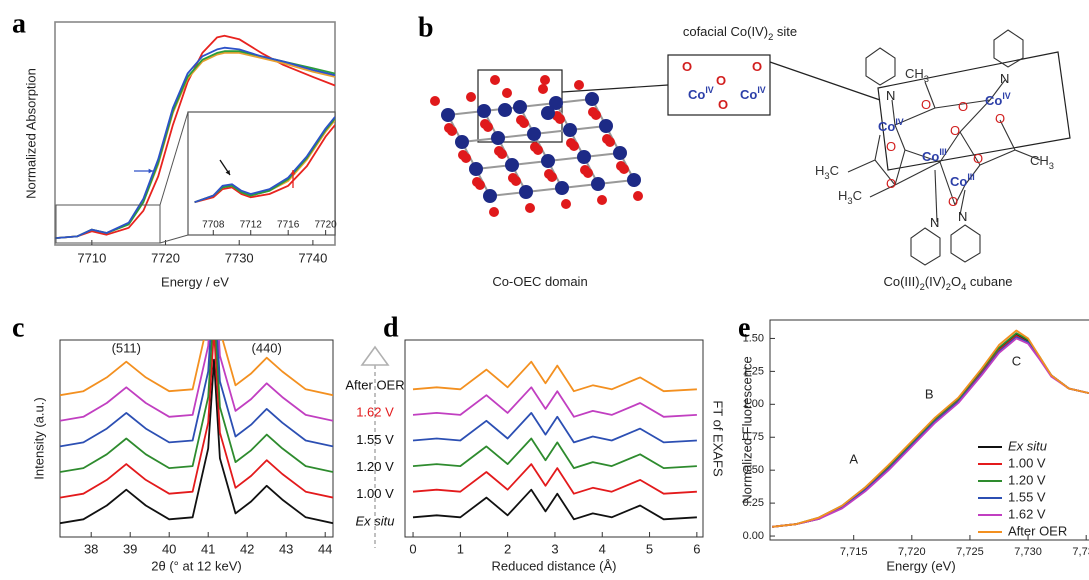  Describe the element at coordinates (391, 327) in the screenshot. I see `panel-letter: d` at that location.